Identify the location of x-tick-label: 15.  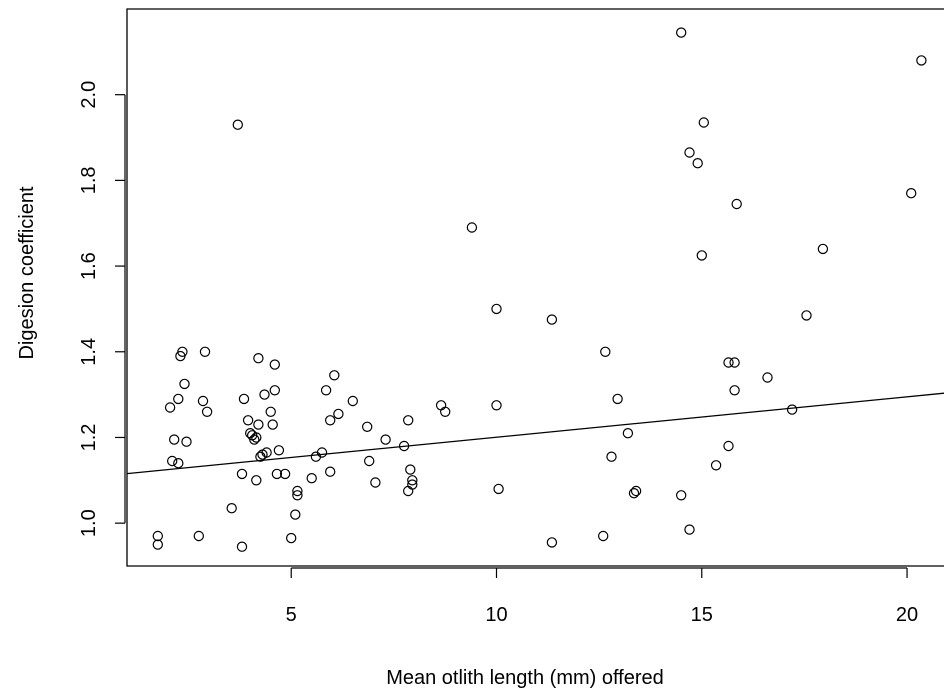
(702, 615).